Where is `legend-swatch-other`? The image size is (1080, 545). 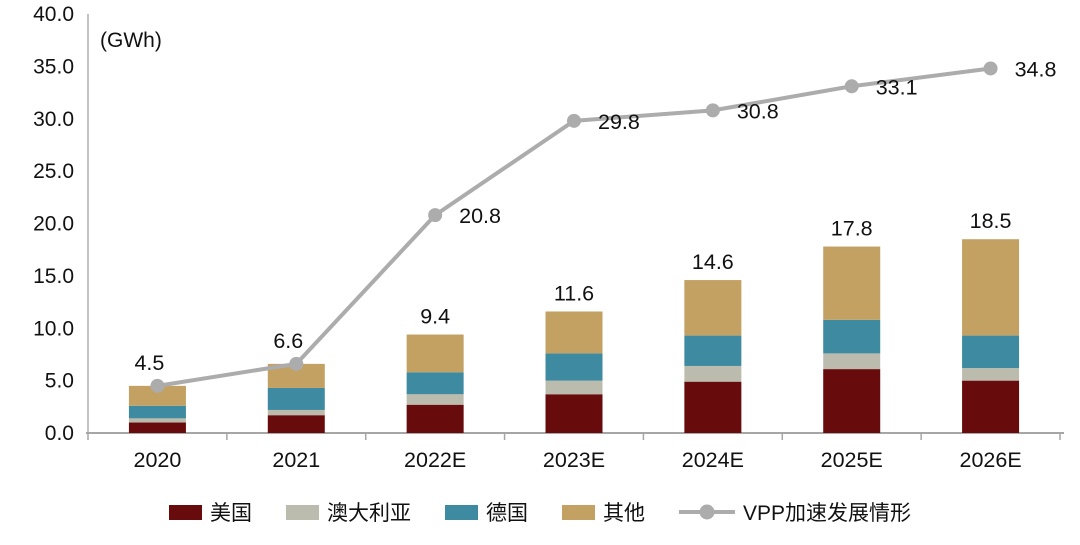
legend-swatch-other is located at coordinates (578, 512).